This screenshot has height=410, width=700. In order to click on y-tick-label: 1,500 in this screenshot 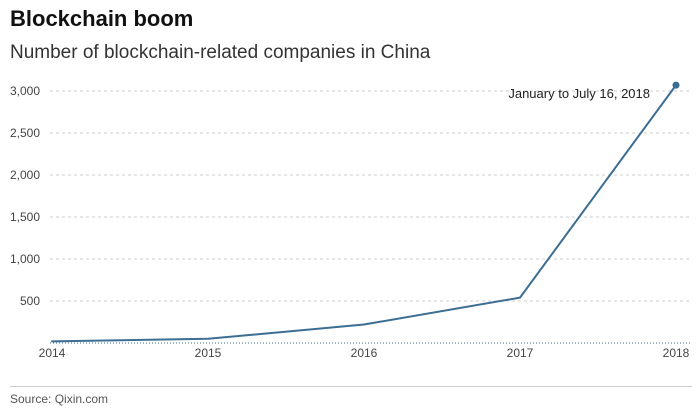, I will do `click(25, 217)`.